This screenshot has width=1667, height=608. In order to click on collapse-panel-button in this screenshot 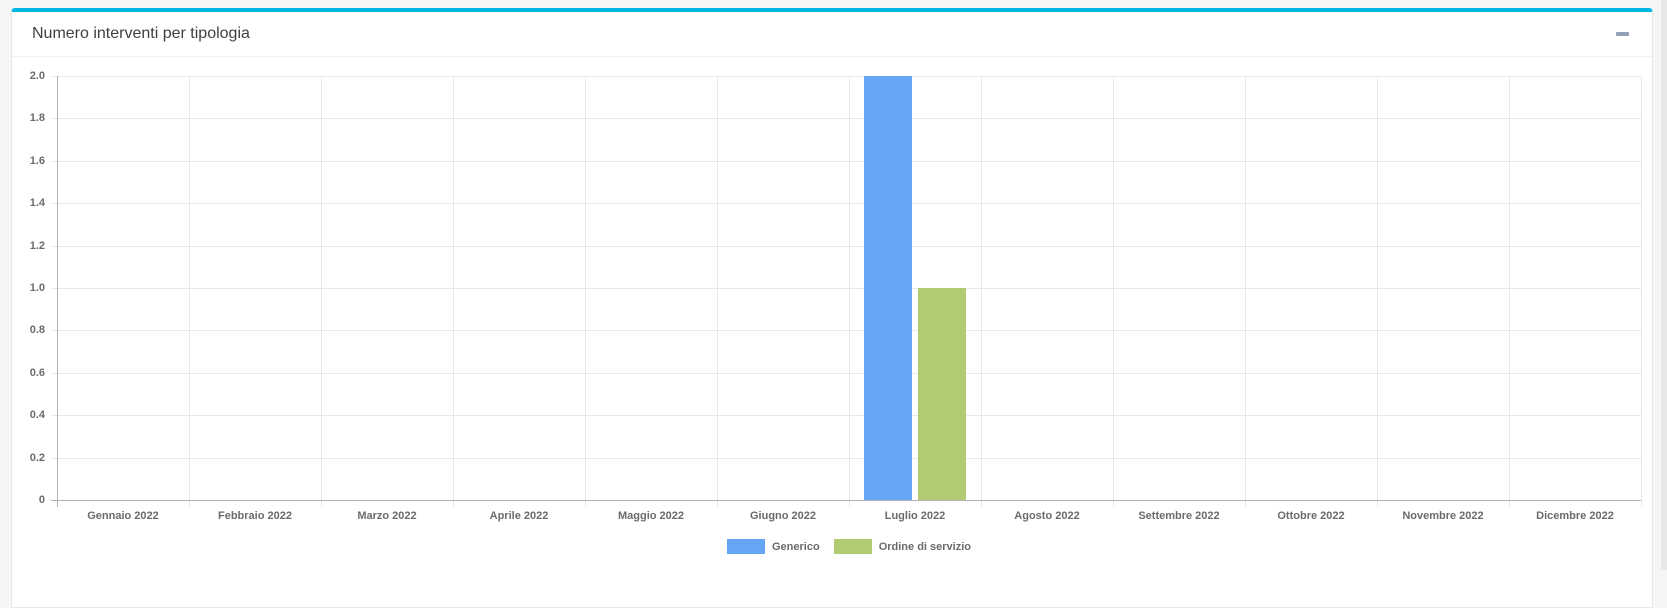, I will do `click(1622, 34)`.